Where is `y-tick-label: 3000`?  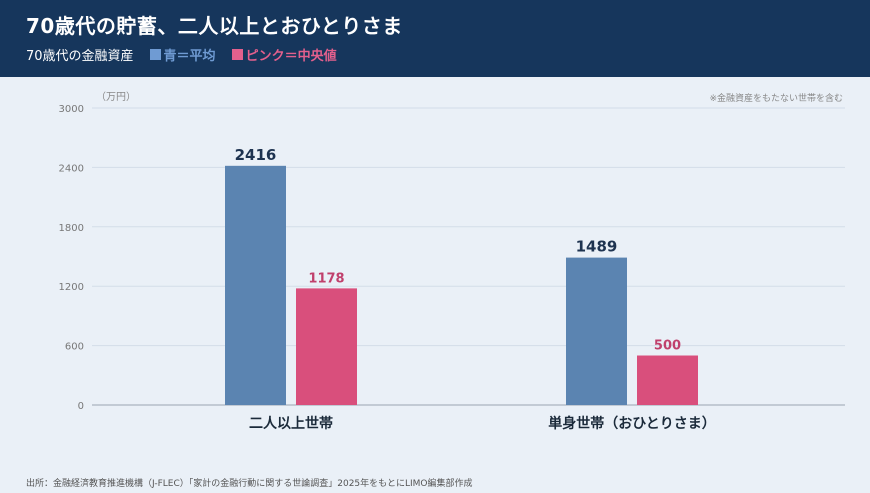
y-tick-label: 3000 is located at coordinates (71, 109).